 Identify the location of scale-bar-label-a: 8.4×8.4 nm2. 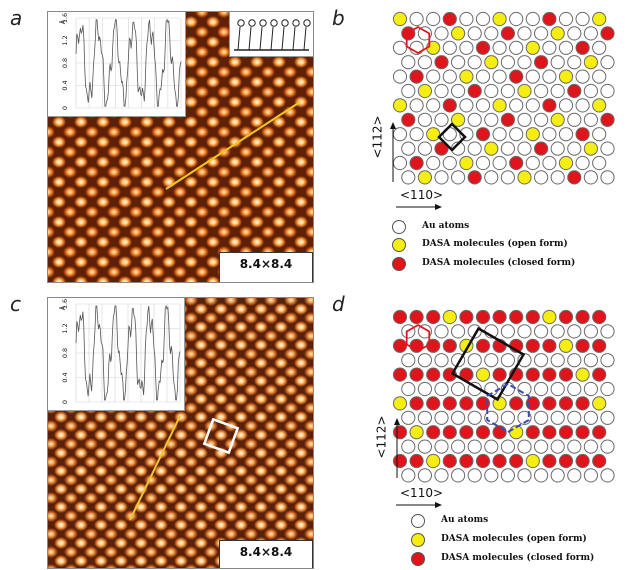
(266, 267).